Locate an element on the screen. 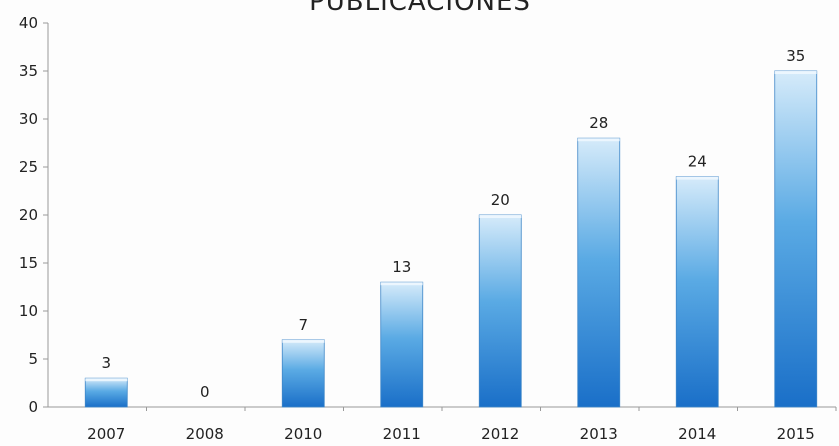 Image resolution: width=839 pixels, height=446 pixels. y-tick-label: 0 is located at coordinates (33, 407).